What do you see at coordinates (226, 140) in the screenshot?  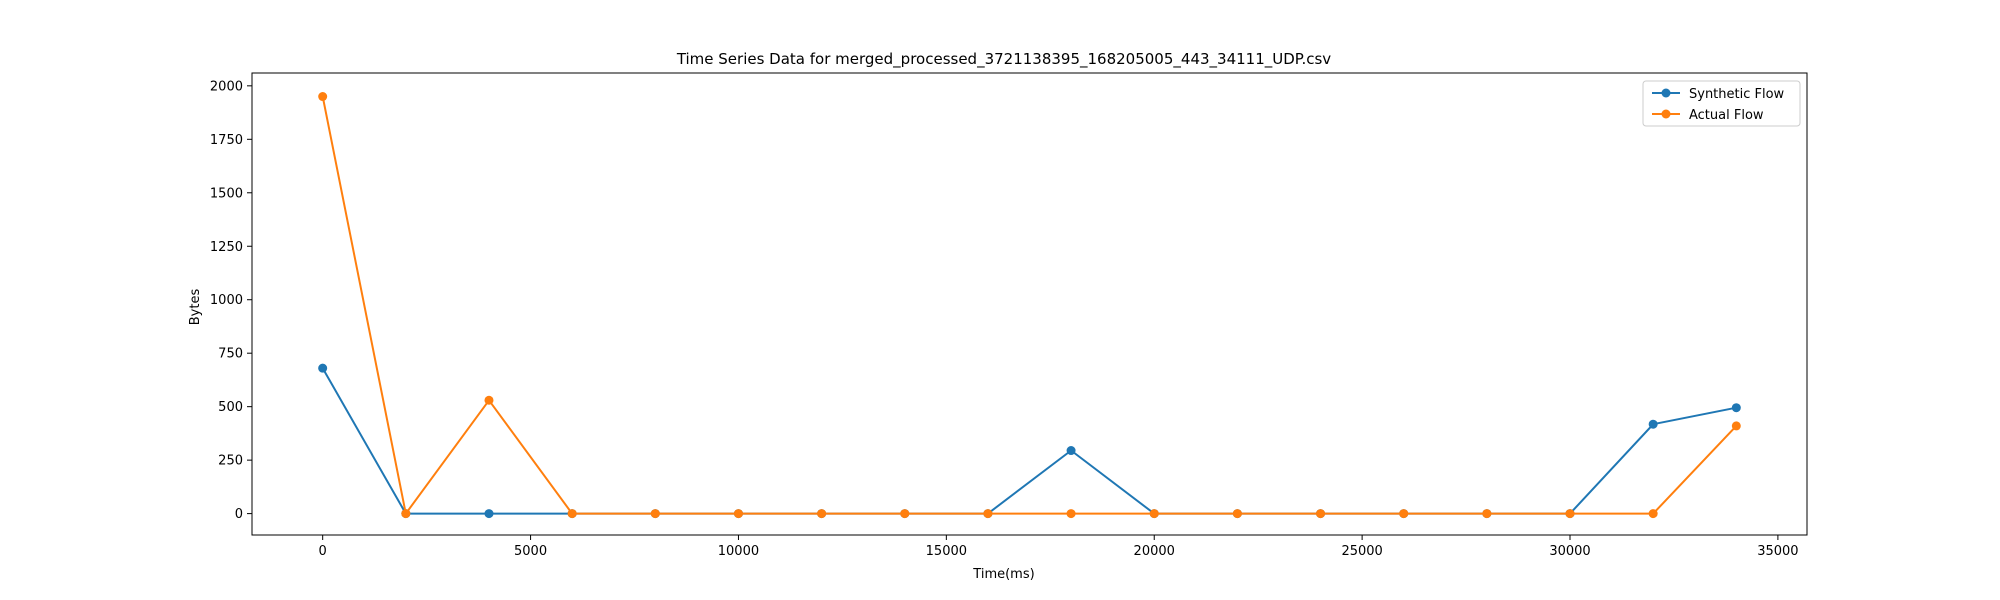 I see `y-tick-label: 1750` at bounding box center [226, 140].